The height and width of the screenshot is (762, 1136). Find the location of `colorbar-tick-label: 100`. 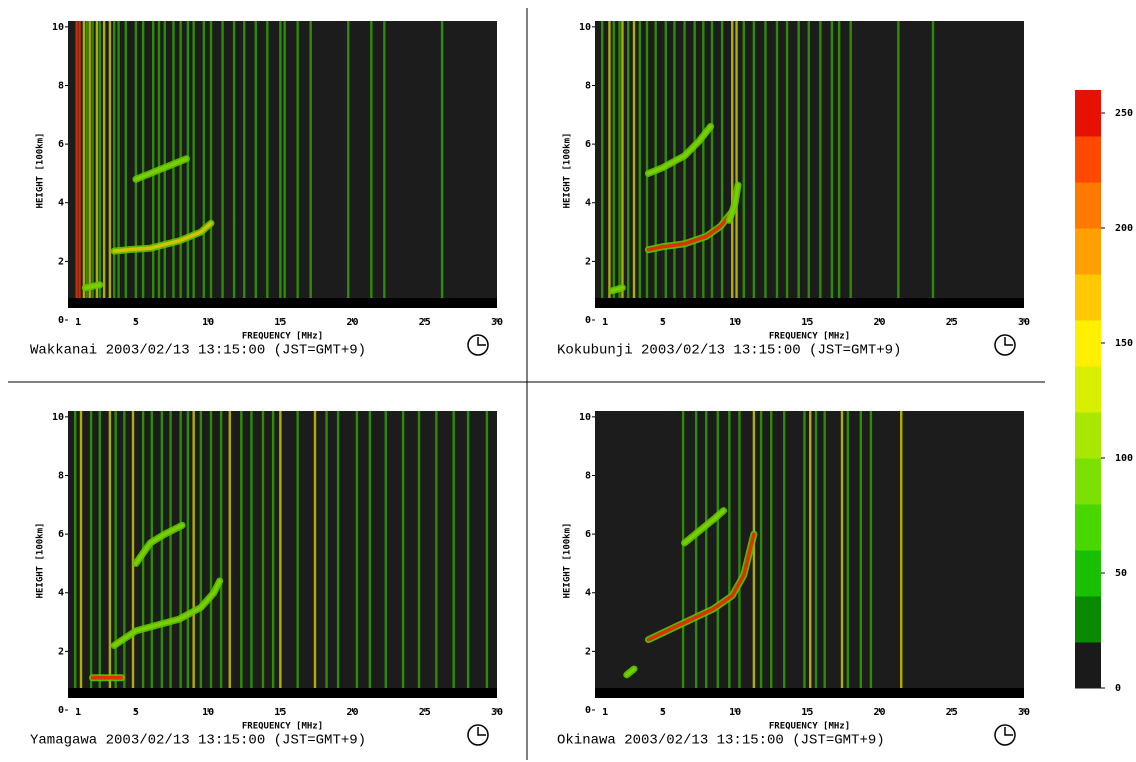

colorbar-tick-label: 100 is located at coordinates (1124, 458).